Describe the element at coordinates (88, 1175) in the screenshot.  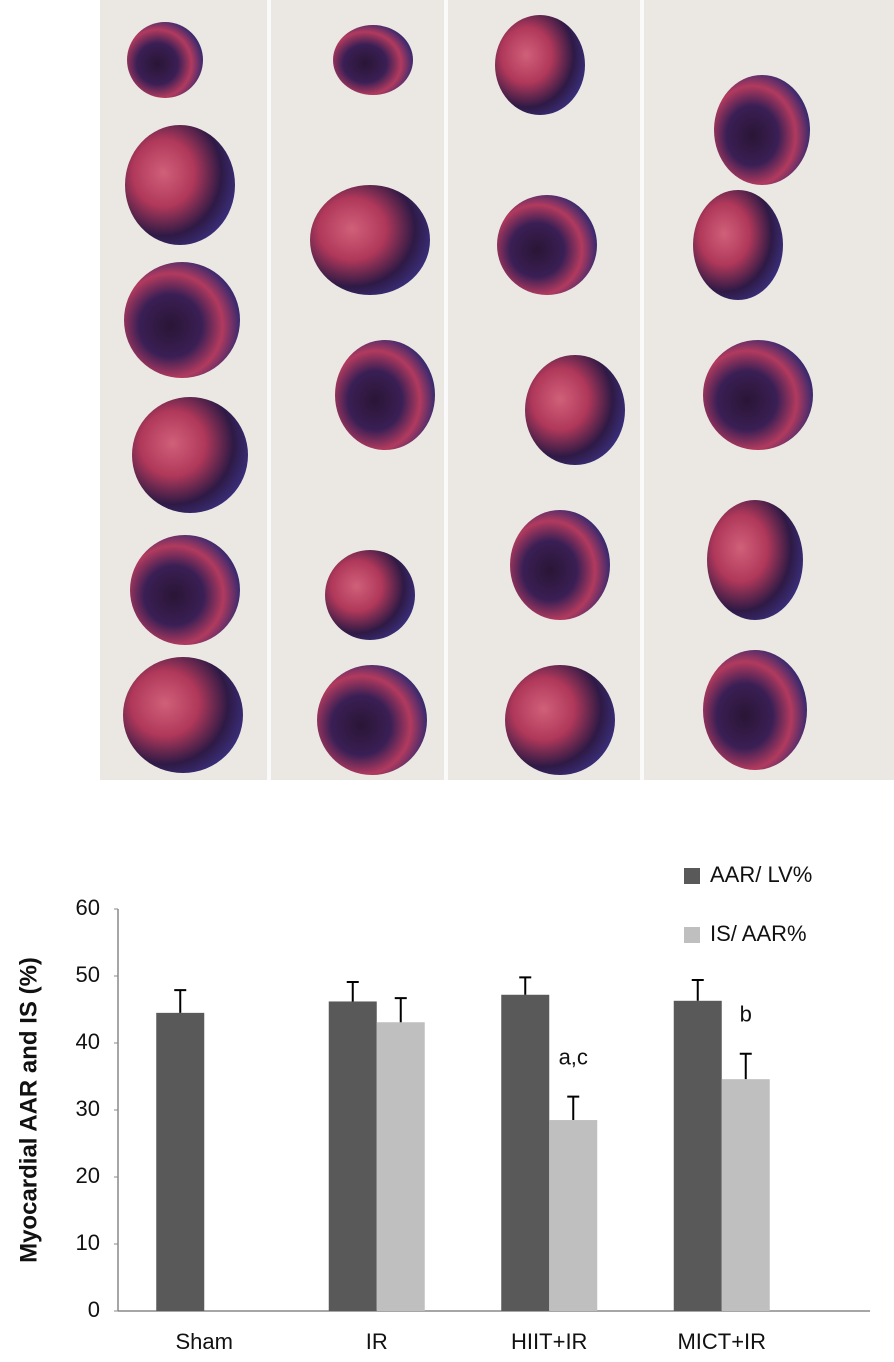
I see `y-tick-label: 20` at that location.